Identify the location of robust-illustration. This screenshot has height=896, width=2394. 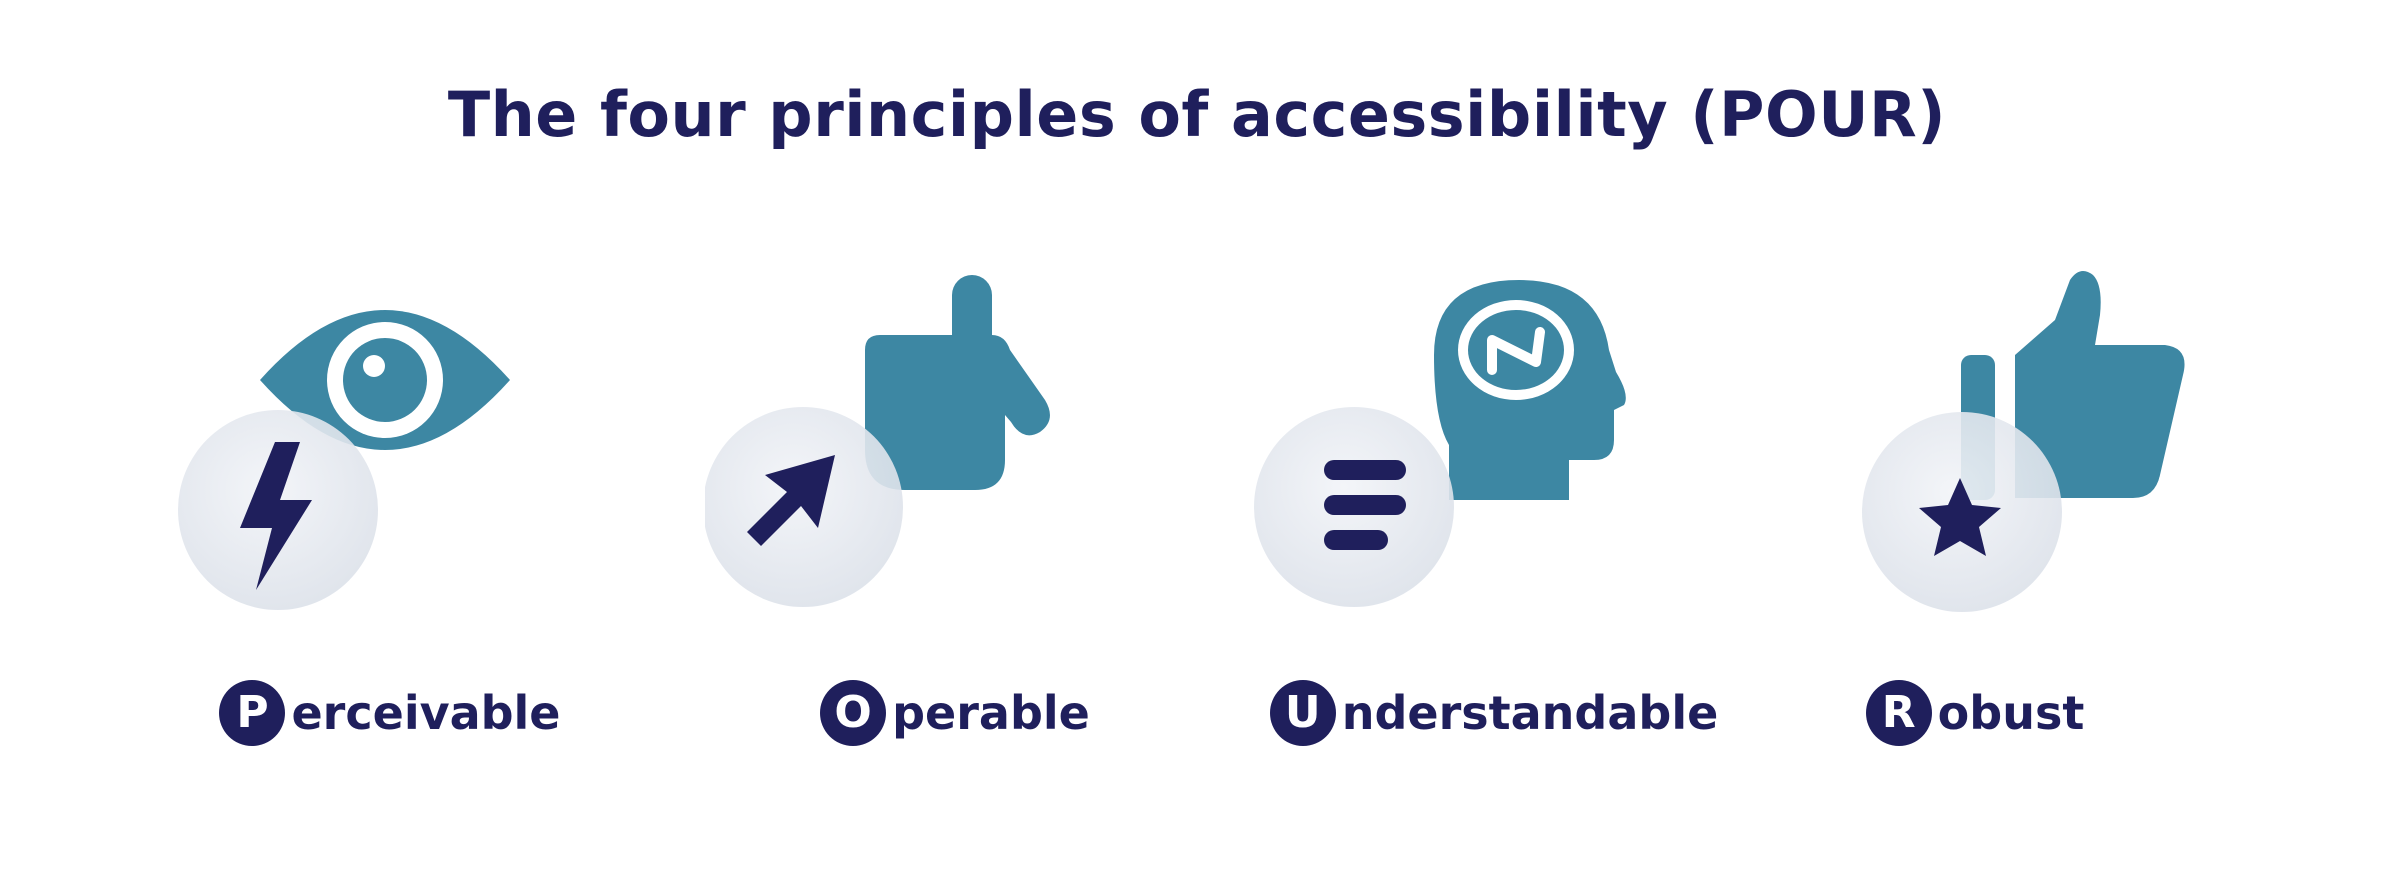
(2023, 441).